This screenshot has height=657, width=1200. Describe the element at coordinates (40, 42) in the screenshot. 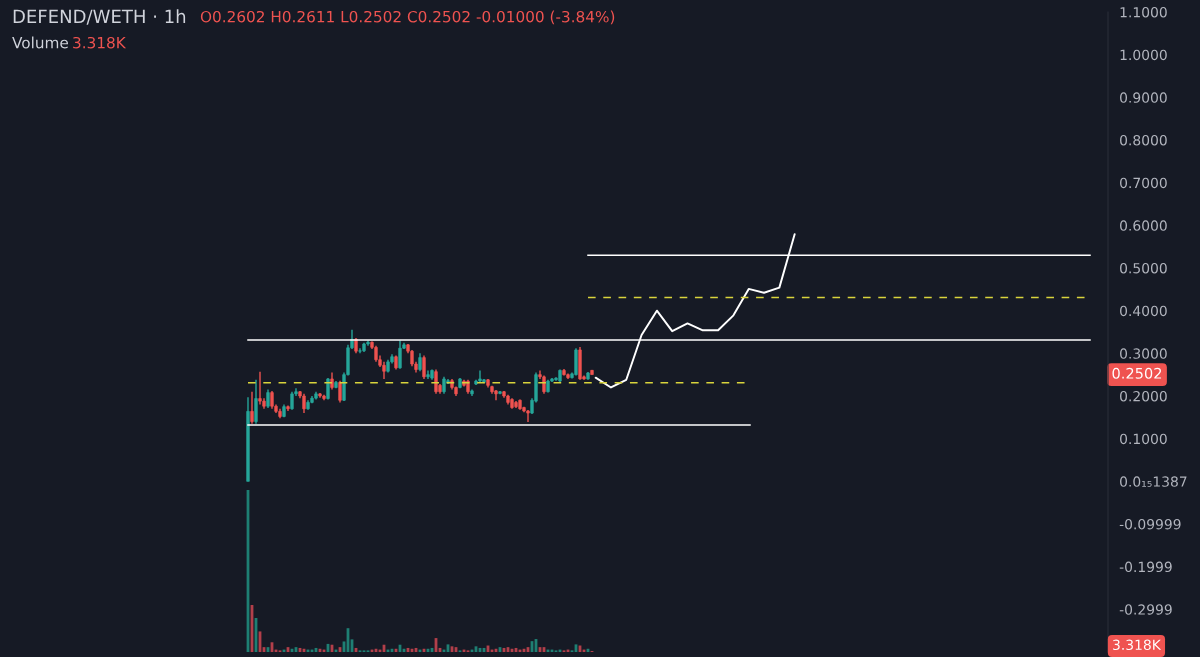

I see `text: Volume` at that location.